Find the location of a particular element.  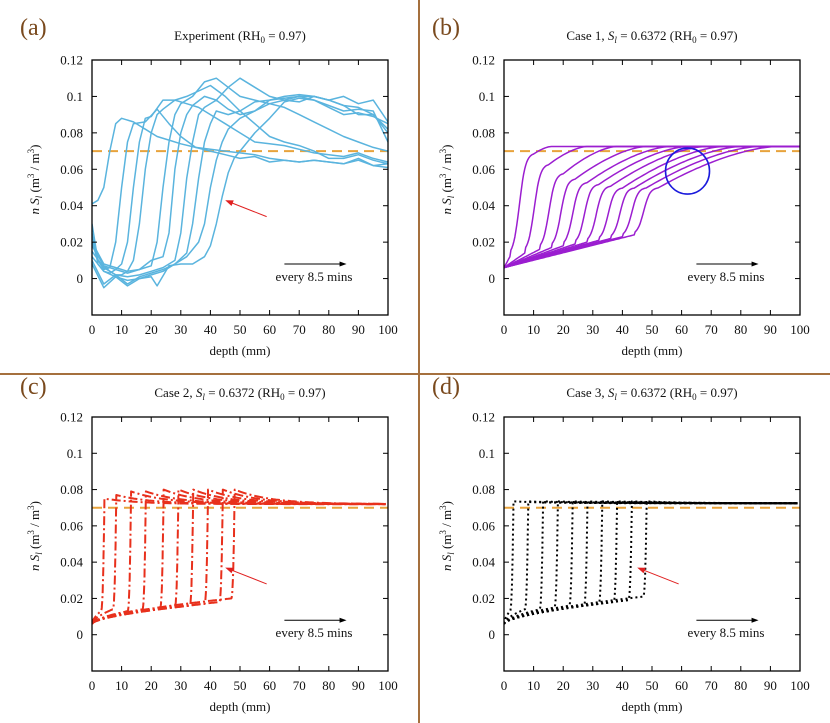

panel-label: (d) is located at coordinates (446, 387).